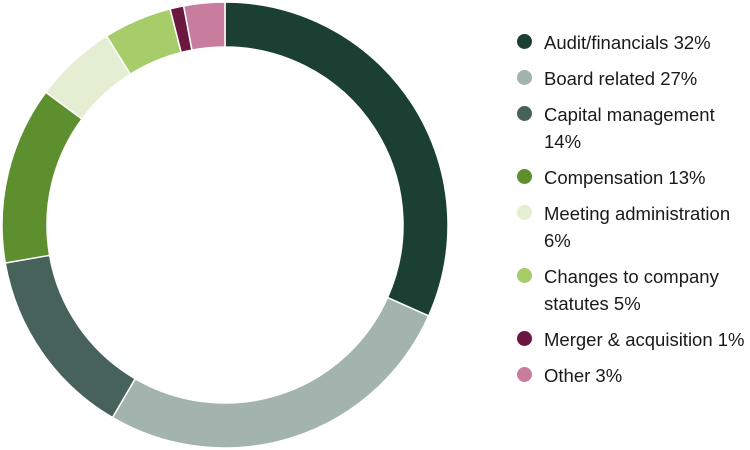  What do you see at coordinates (627, 42) in the screenshot?
I see `legend-label-0: Audit/financials 32%` at bounding box center [627, 42].